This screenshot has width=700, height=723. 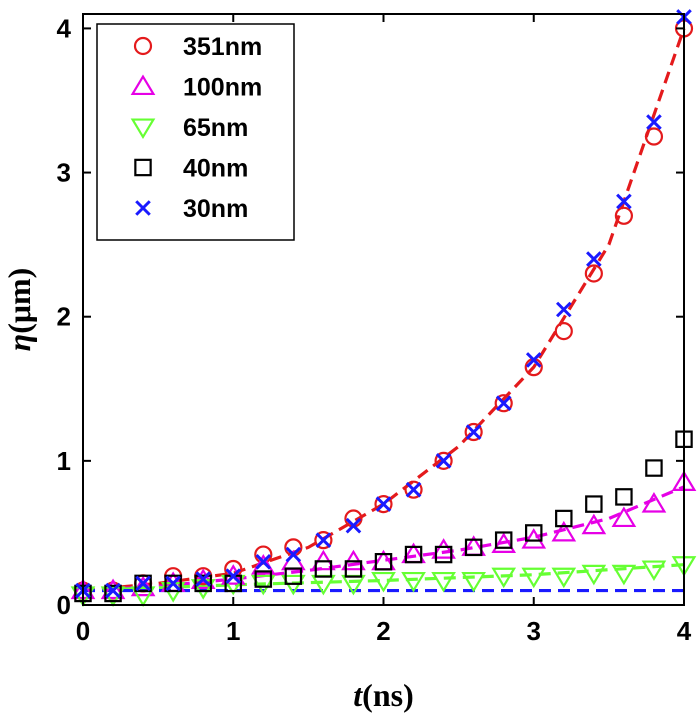 I want to click on y-axis-variable: η, so click(x=19, y=343).